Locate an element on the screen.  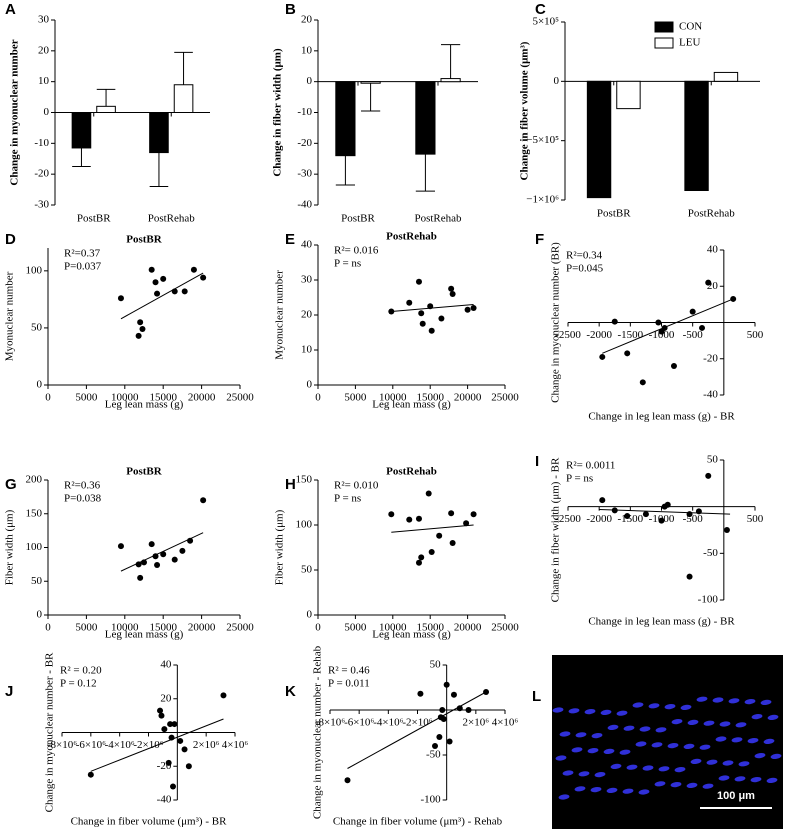
x-tick-label: -4×10⁶ is located at coordinates (388, 723).